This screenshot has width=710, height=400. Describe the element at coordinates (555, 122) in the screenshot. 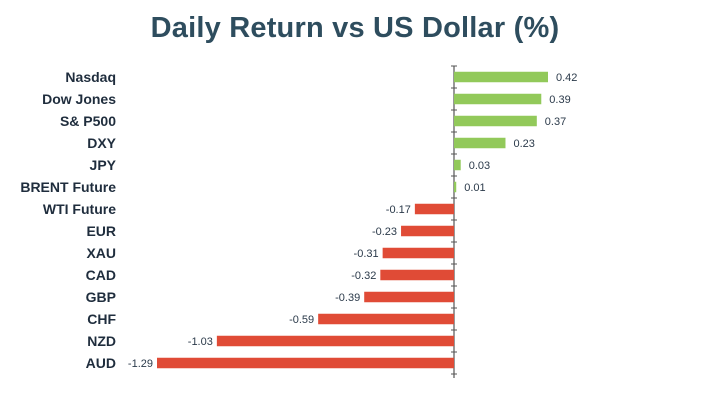

I see `value-label: 0.37` at that location.